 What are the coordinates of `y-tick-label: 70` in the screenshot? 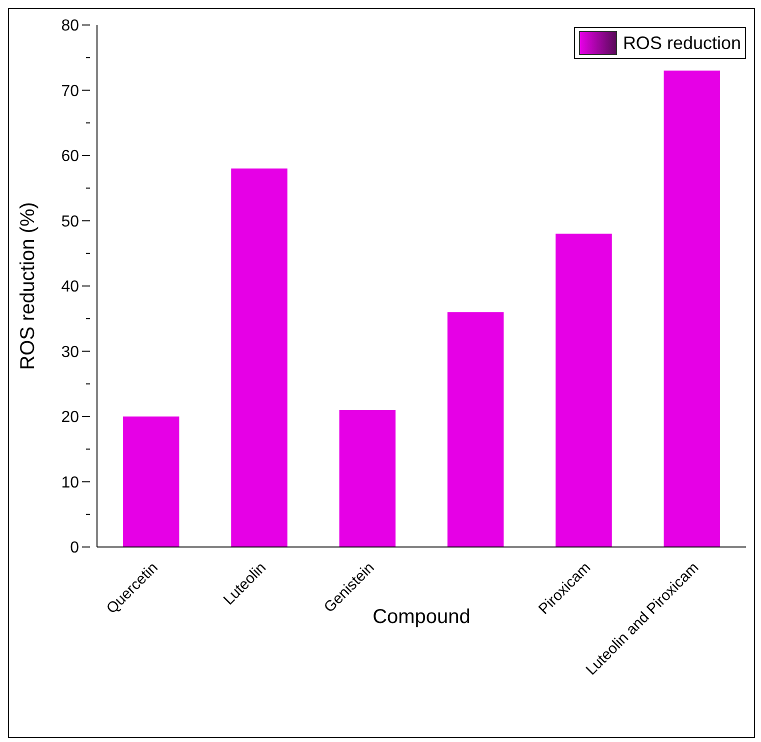 It's located at (70, 91).